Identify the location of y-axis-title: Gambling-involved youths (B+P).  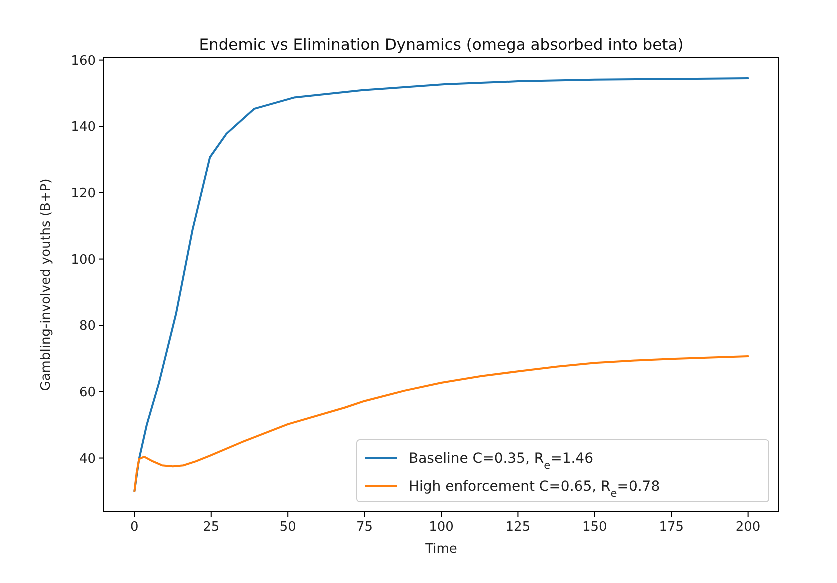
(46, 285).